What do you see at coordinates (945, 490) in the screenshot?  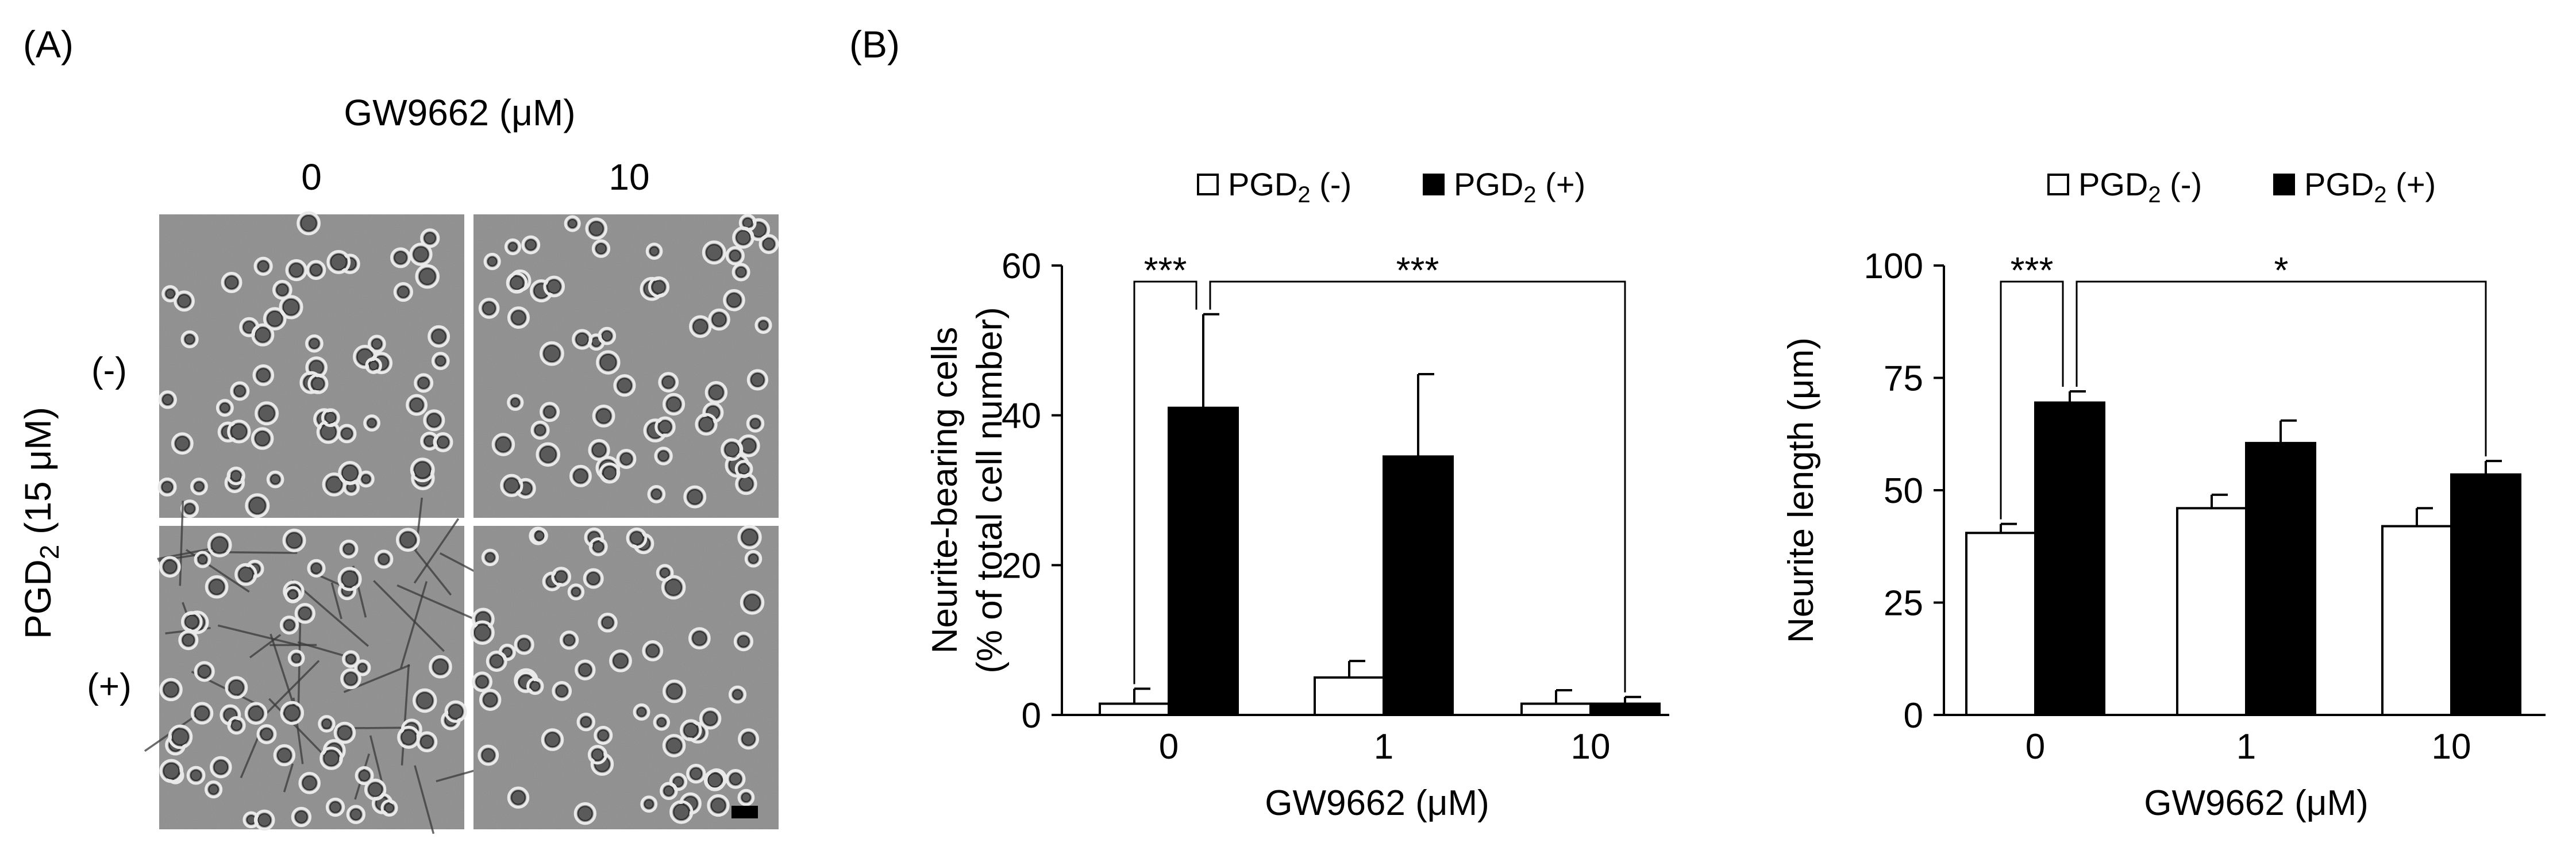 I see `y-axis-title: Neurite-bearing cells` at bounding box center [945, 490].